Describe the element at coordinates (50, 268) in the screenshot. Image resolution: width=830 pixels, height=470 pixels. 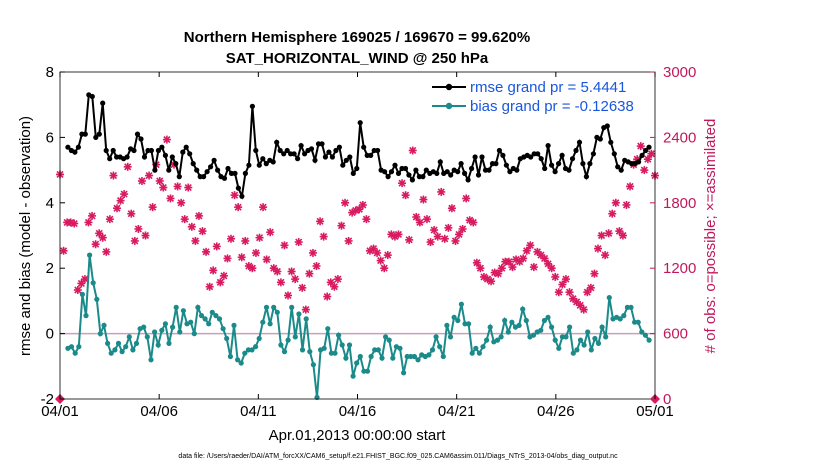
I see `y-tick-label: 2` at that location.